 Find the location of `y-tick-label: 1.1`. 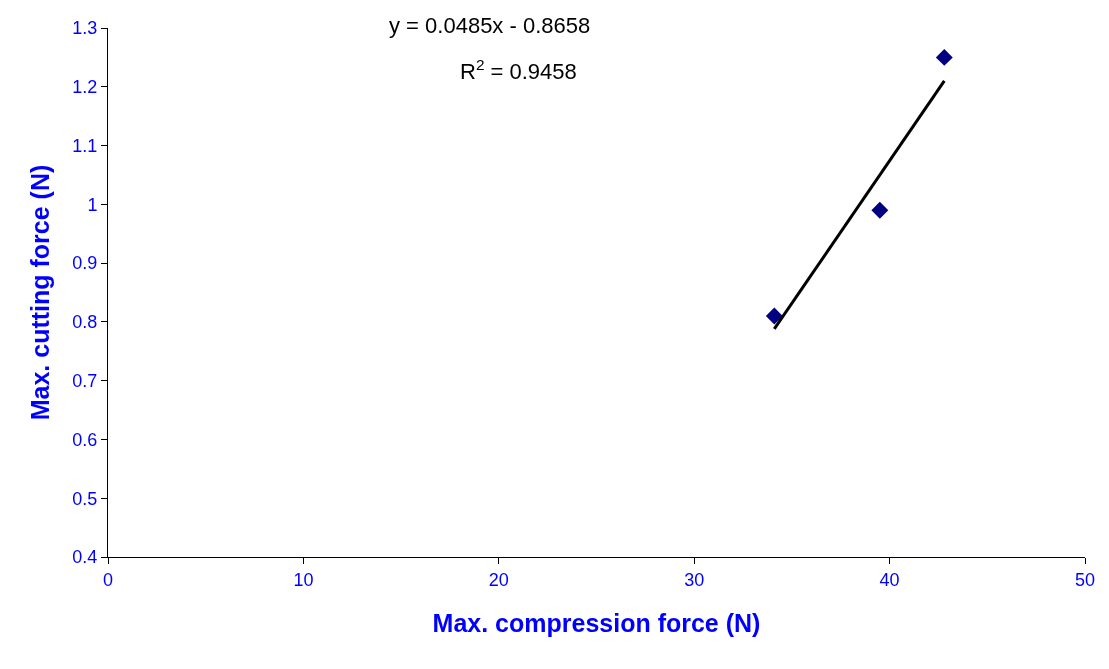

y-tick-label: 1.1 is located at coordinates (85, 145).